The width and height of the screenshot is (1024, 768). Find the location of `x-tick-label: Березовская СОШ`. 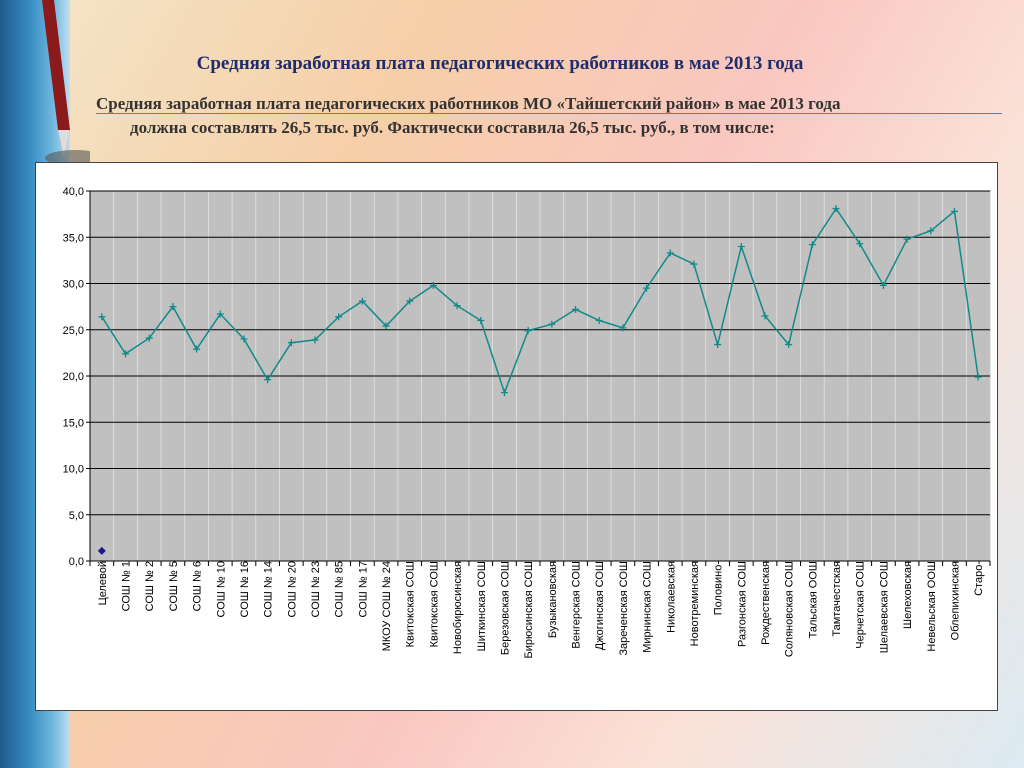

x-tick-label: Березовская СОШ is located at coordinates (505, 608).